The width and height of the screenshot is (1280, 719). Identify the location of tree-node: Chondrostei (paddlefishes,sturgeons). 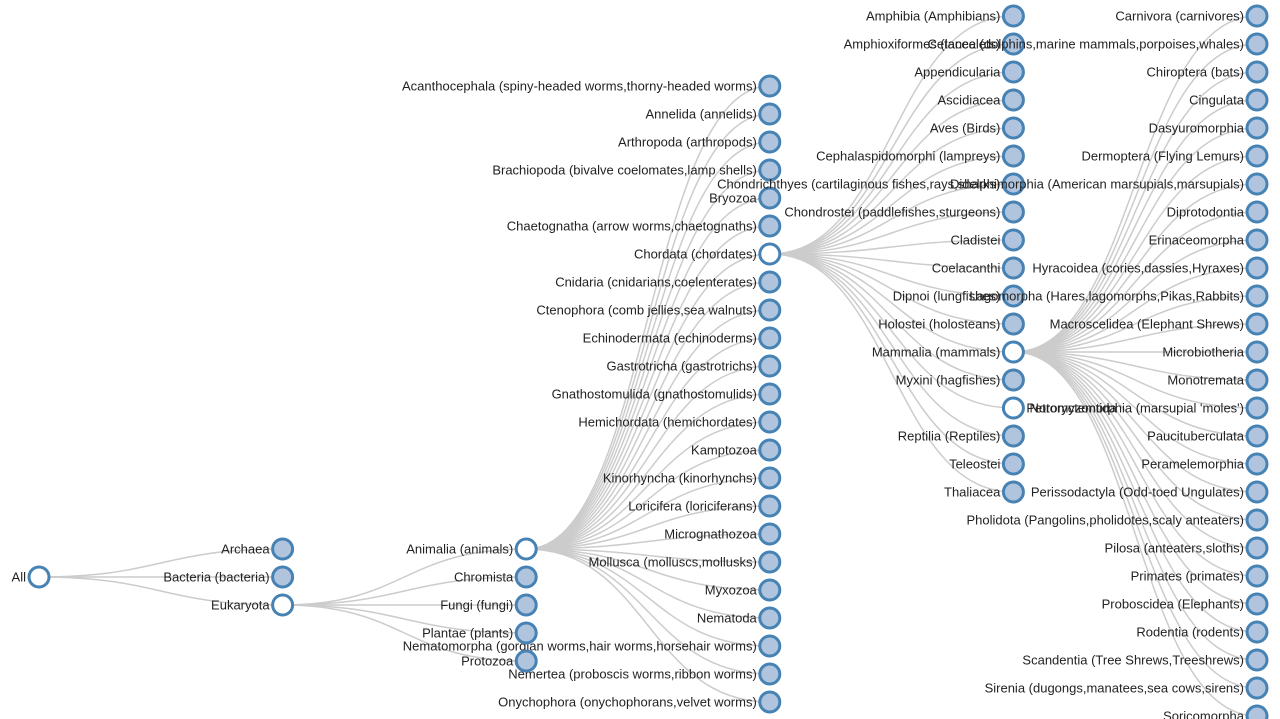
(904, 212).